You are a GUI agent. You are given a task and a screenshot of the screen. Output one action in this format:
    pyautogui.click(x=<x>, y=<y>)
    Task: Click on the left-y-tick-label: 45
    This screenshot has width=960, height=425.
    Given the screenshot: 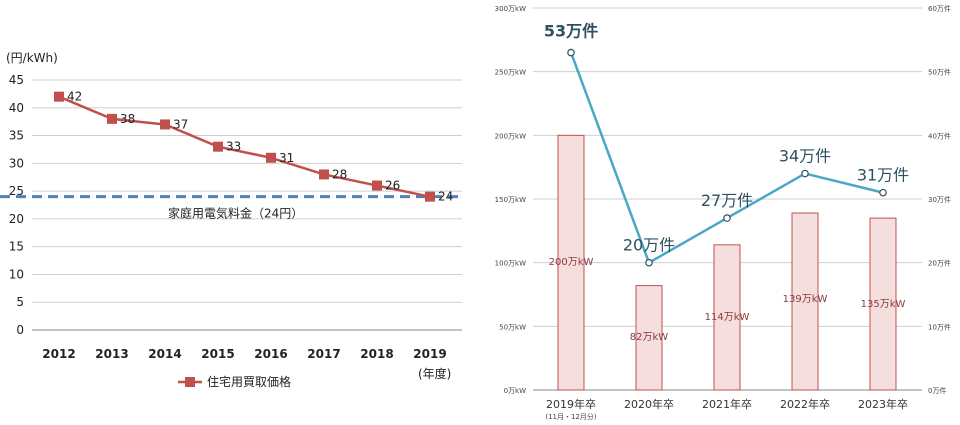 What is the action you would take?
    pyautogui.click(x=16, y=80)
    